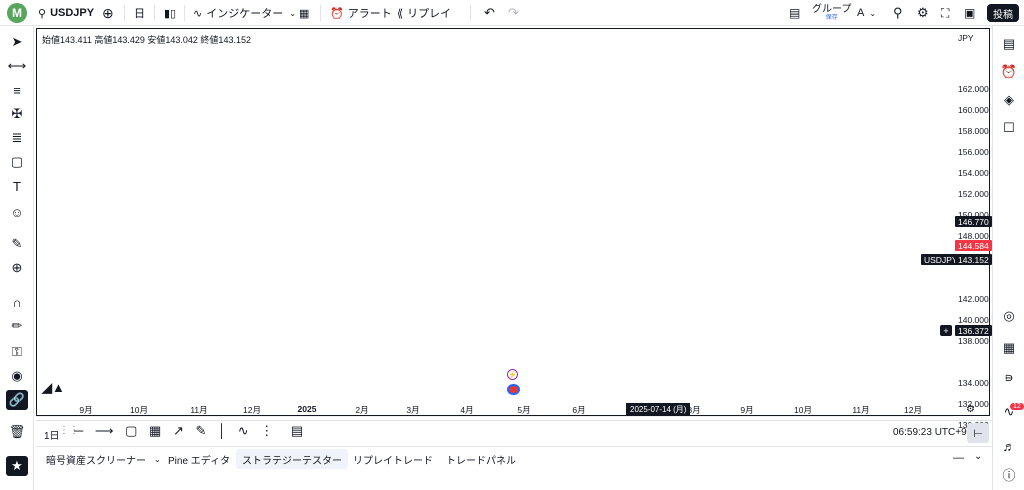 This screenshot has width=1024, height=490. What do you see at coordinates (17, 212) in the screenshot?
I see `emoji-tool: ☺` at bounding box center [17, 212].